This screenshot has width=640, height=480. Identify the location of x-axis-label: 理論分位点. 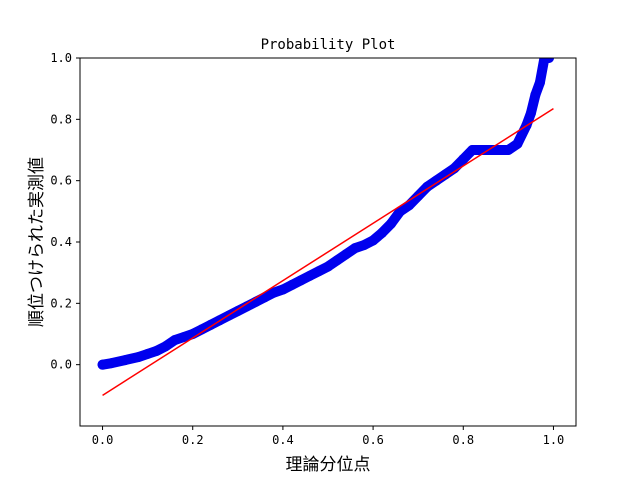
(328, 465).